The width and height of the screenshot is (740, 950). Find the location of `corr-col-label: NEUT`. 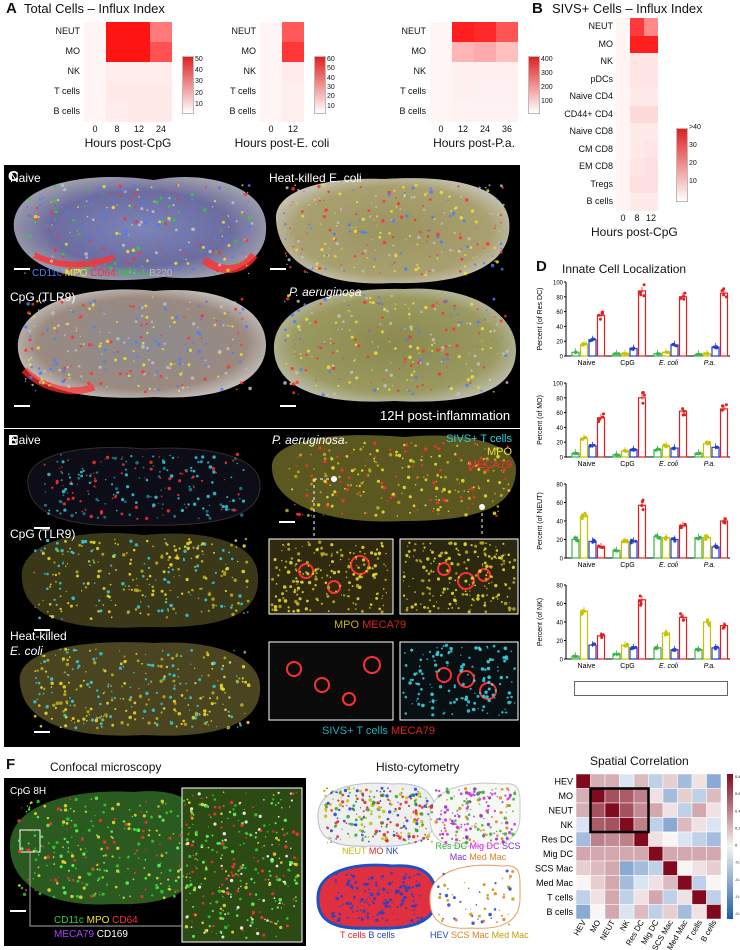

corr-col-label: NEUT is located at coordinates (607, 929).